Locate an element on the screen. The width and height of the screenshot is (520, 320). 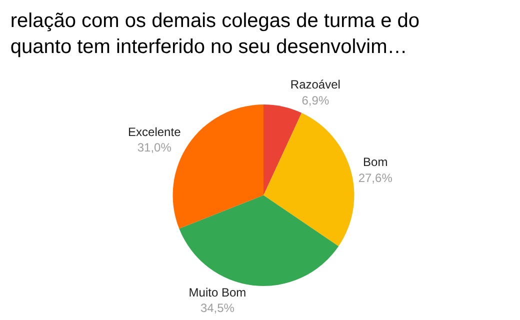
data-label: 31,0% is located at coordinates (154, 147).